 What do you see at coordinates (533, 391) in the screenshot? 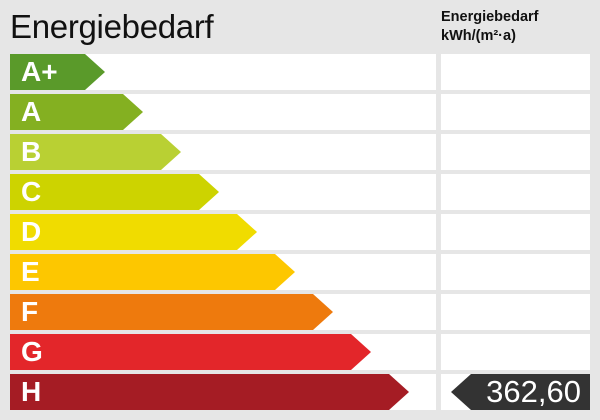
I see `current-value: 362,60` at bounding box center [533, 391].